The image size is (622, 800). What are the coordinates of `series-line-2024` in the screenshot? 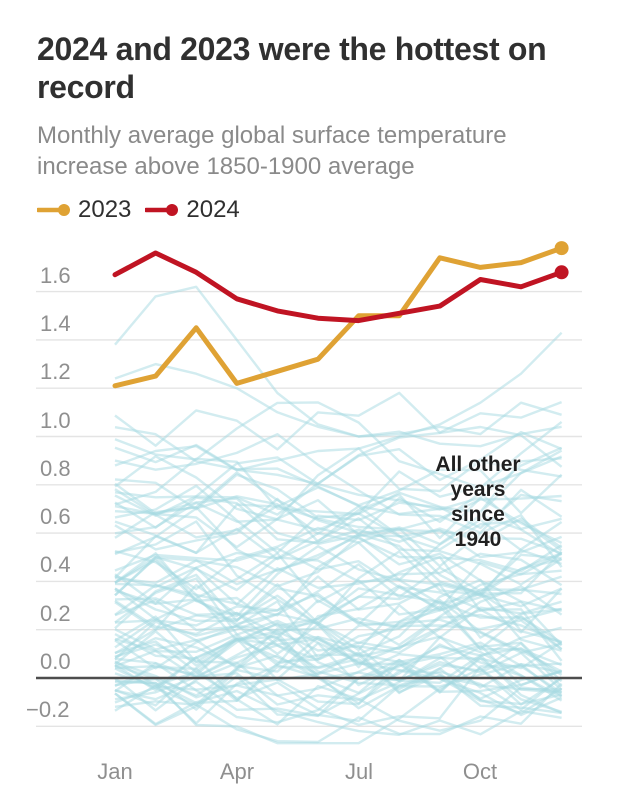 It's located at (338, 287).